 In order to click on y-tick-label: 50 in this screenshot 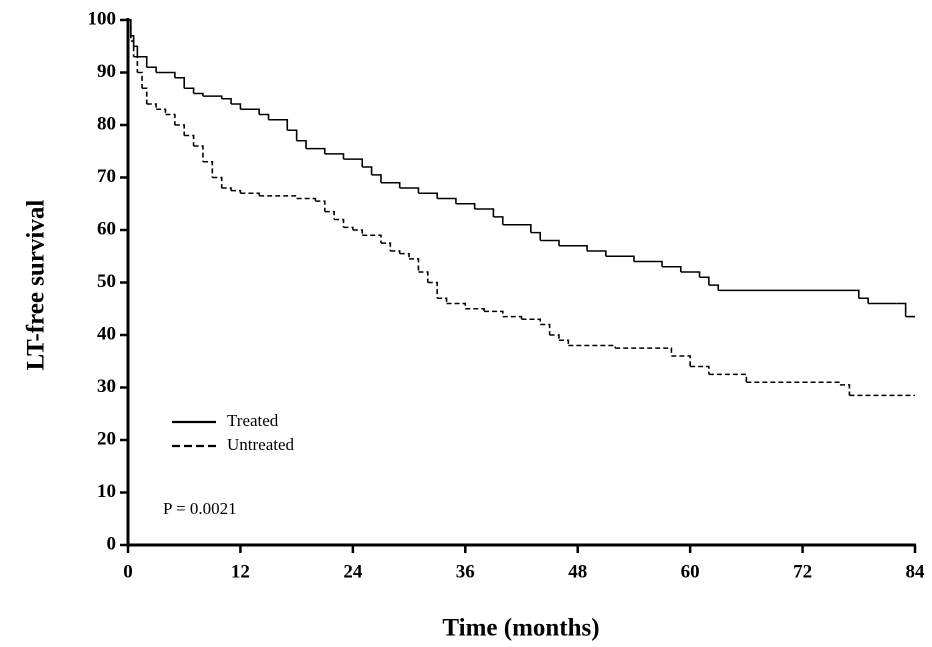, I will do `click(106, 281)`.